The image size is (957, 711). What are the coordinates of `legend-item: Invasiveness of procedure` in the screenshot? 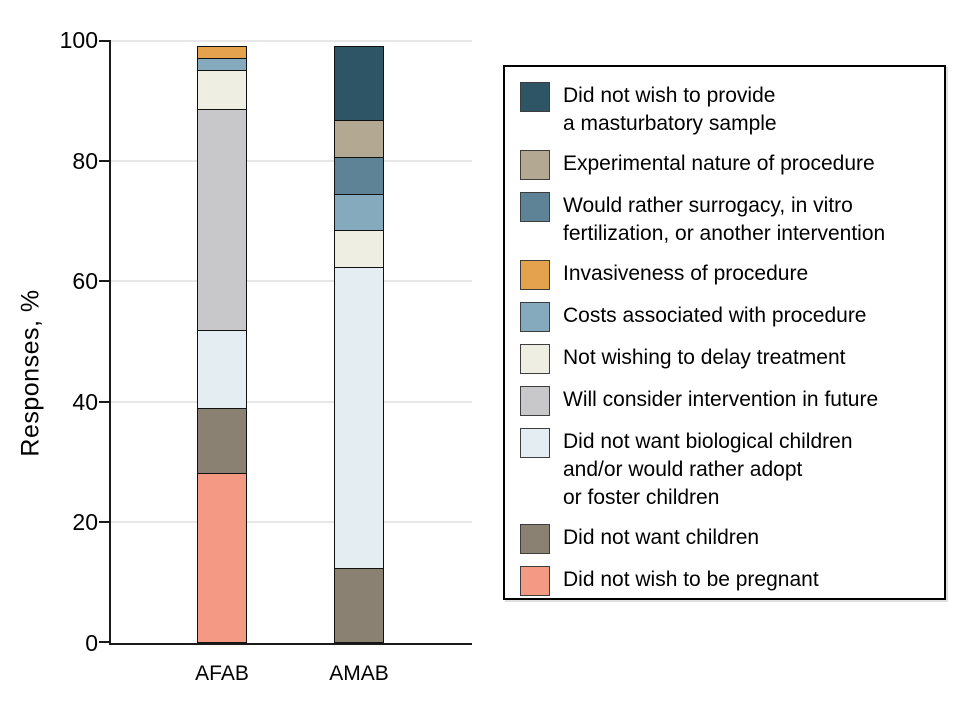 It's located at (729, 275).